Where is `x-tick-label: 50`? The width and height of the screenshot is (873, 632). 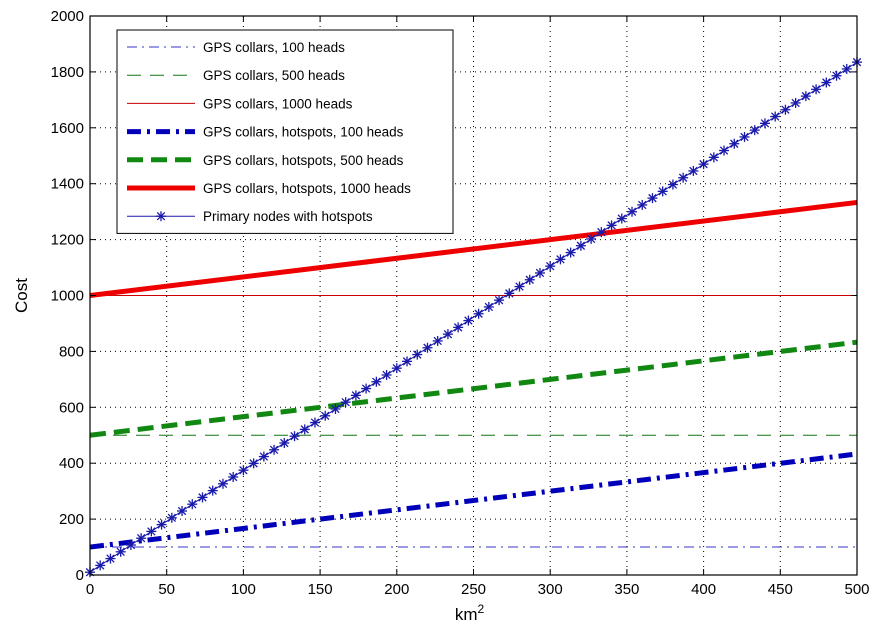 x-tick-label: 50 is located at coordinates (166, 589).